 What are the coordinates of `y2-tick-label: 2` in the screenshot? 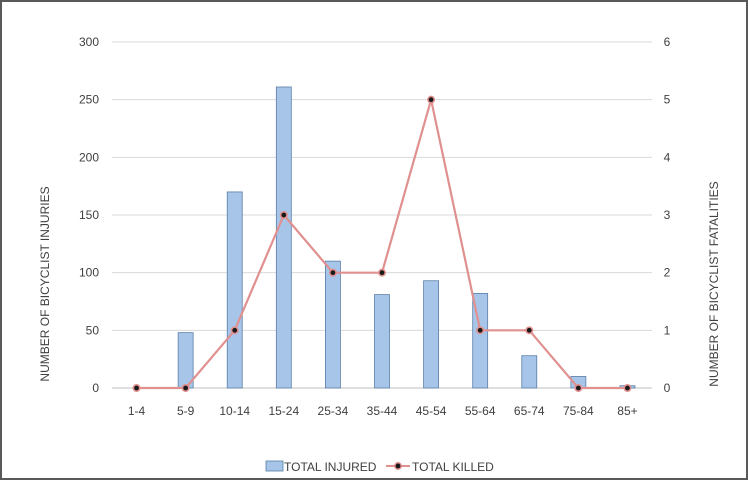 It's located at (667, 273).